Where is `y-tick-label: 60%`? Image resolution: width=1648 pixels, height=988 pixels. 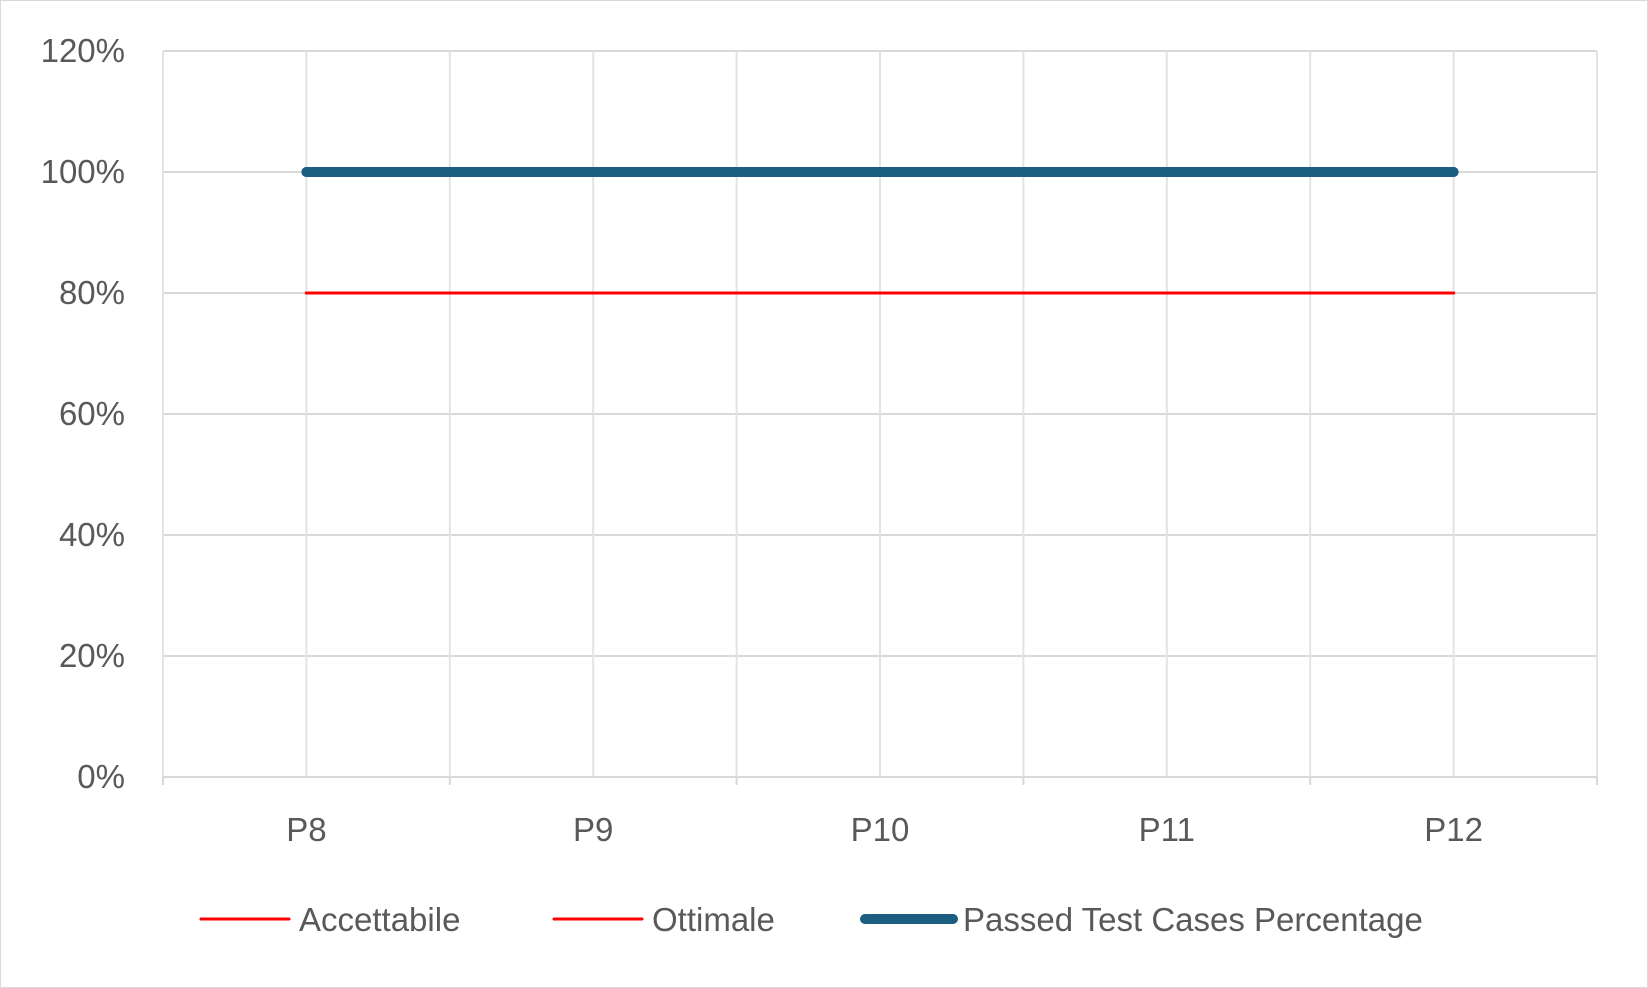
y-tick-label: 60% is located at coordinates (92, 413).